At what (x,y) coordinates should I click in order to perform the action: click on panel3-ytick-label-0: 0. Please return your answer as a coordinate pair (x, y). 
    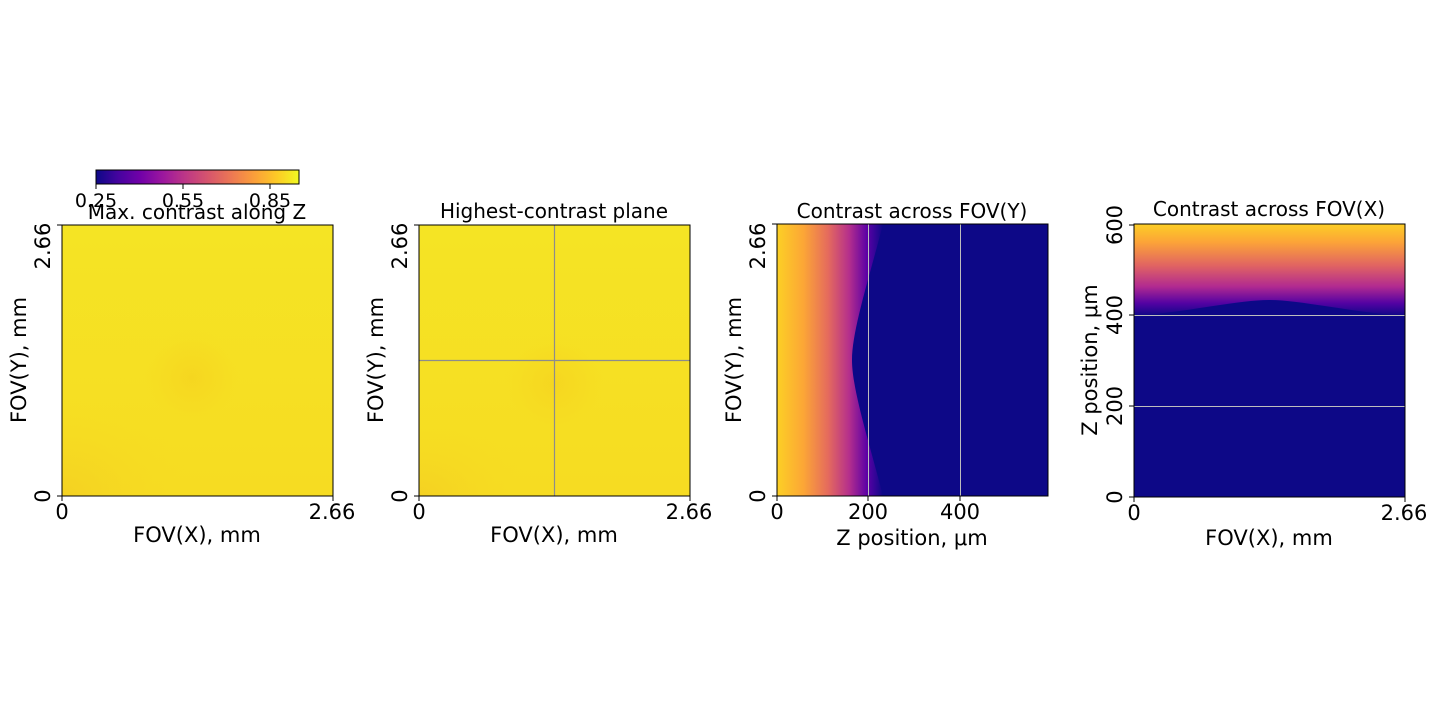
    Looking at the image, I should click on (758, 495).